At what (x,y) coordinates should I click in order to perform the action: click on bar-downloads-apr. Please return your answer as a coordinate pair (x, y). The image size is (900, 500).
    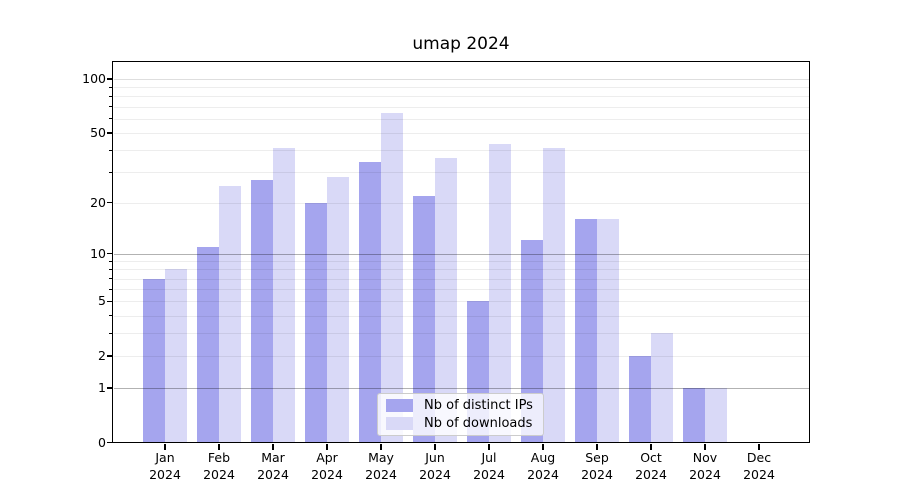
    Looking at the image, I should click on (338, 310).